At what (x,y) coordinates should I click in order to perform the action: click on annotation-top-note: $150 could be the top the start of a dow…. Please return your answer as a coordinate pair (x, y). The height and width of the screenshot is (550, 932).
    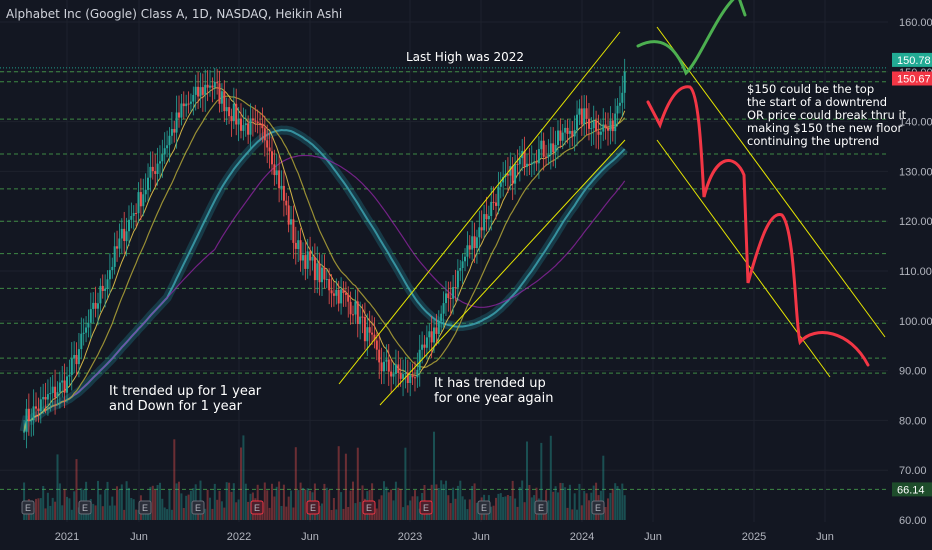
    Looking at the image, I should click on (827, 115).